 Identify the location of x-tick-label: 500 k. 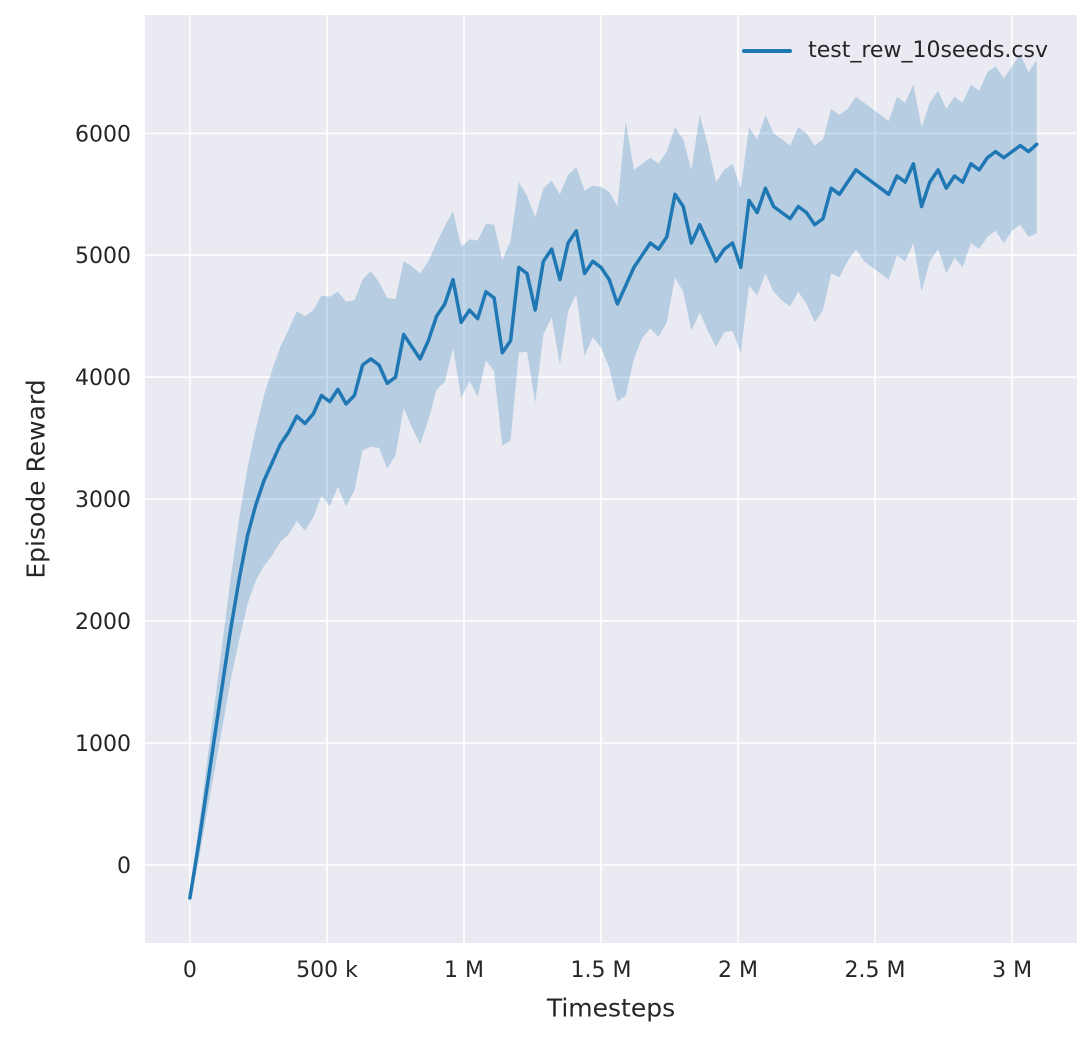
(327, 970).